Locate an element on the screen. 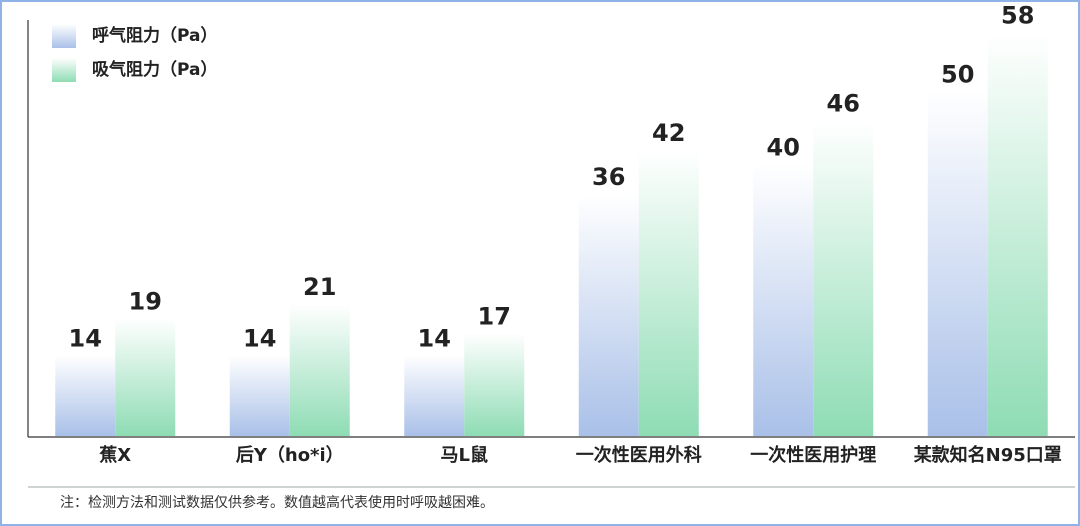 Image resolution: width=1080 pixels, height=526 pixels. value-label: 46 is located at coordinates (843, 104).